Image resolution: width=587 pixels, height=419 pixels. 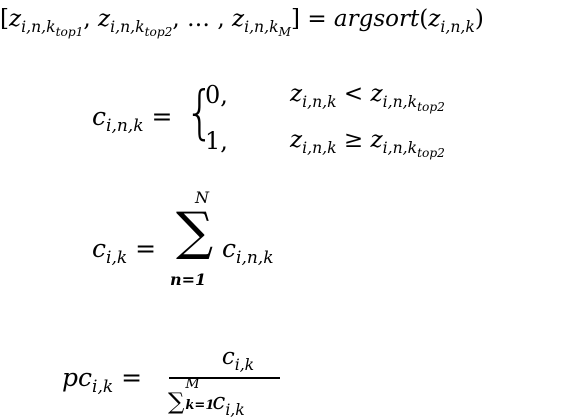 I want to click on subscript: i,n,ktop1, so click(x=52, y=27).